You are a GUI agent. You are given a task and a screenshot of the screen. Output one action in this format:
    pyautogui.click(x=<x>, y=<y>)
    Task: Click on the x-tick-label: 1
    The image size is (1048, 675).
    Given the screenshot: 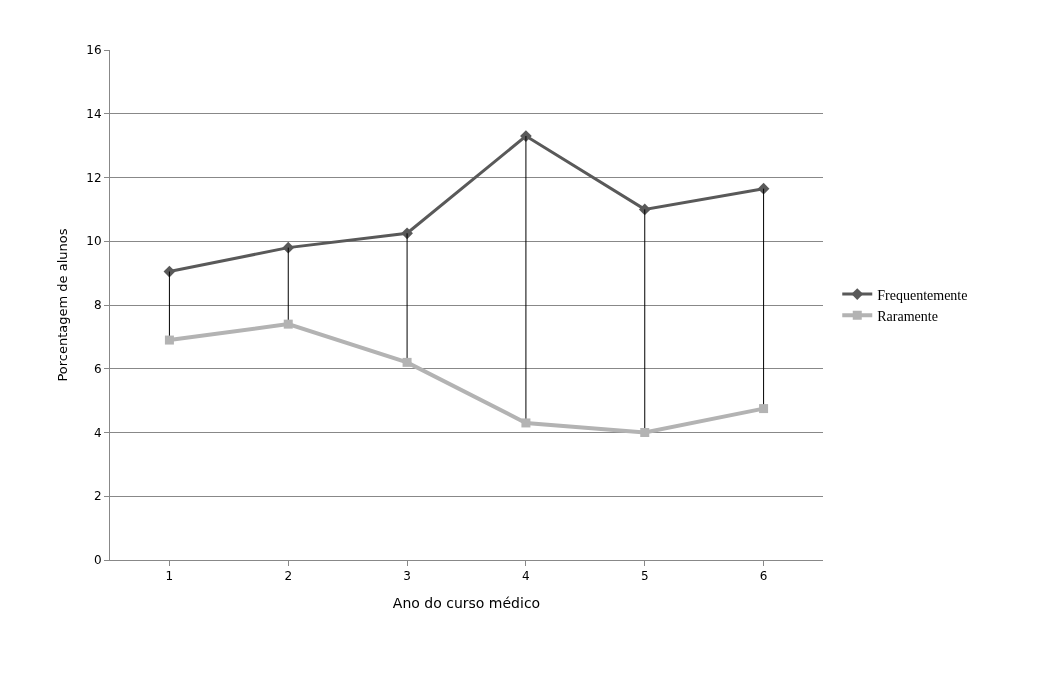 What is the action you would take?
    pyautogui.click(x=169, y=576)
    